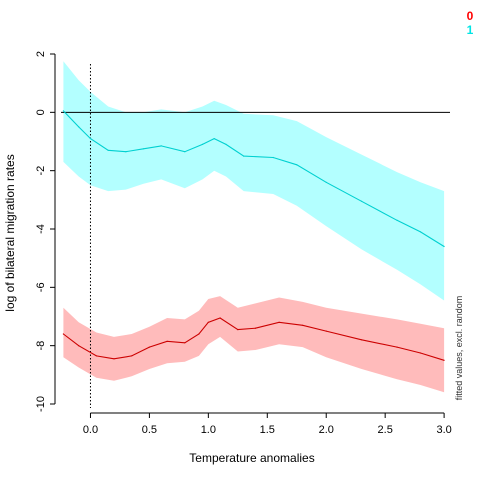 The height and width of the screenshot is (480, 480). I want to click on x-tick-label-6: 3.0, so click(443, 430).